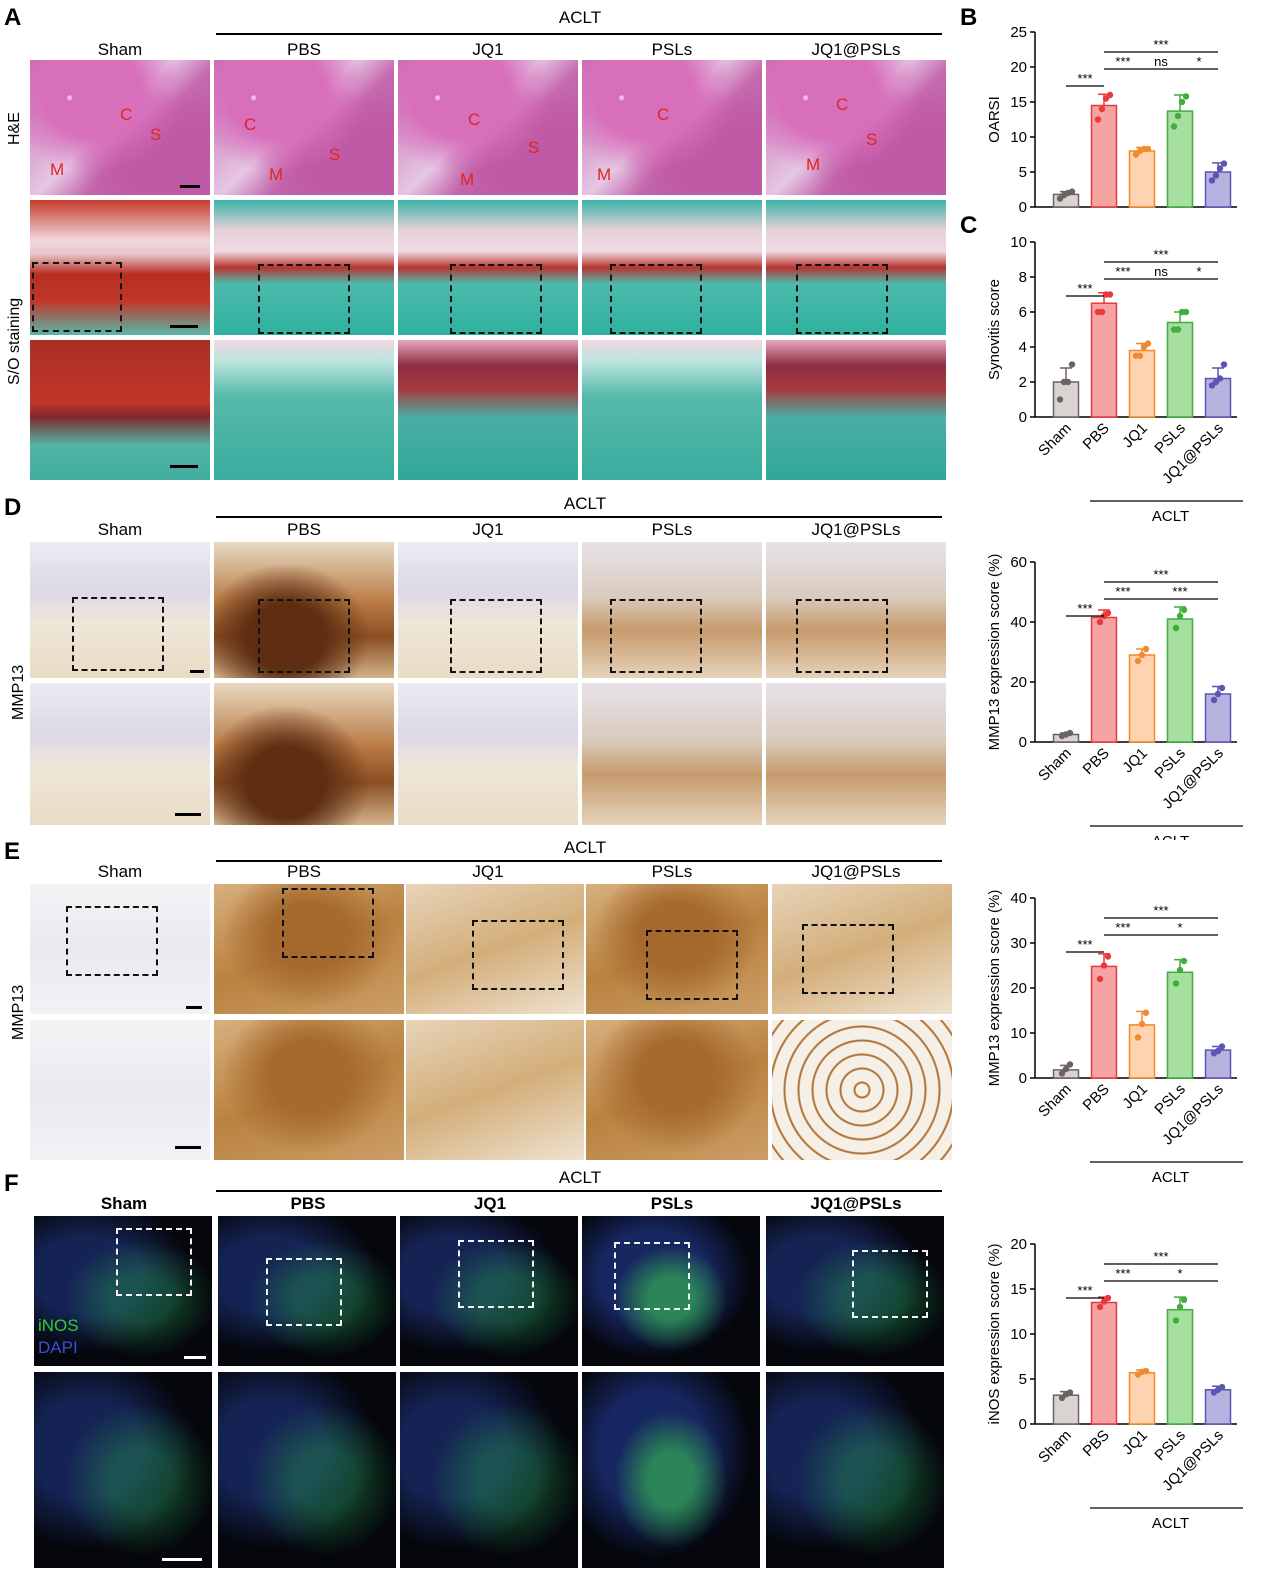 This screenshot has width=1268, height=1577. What do you see at coordinates (14, 341) in the screenshot?
I see `row-label-so: S/O staining` at bounding box center [14, 341].